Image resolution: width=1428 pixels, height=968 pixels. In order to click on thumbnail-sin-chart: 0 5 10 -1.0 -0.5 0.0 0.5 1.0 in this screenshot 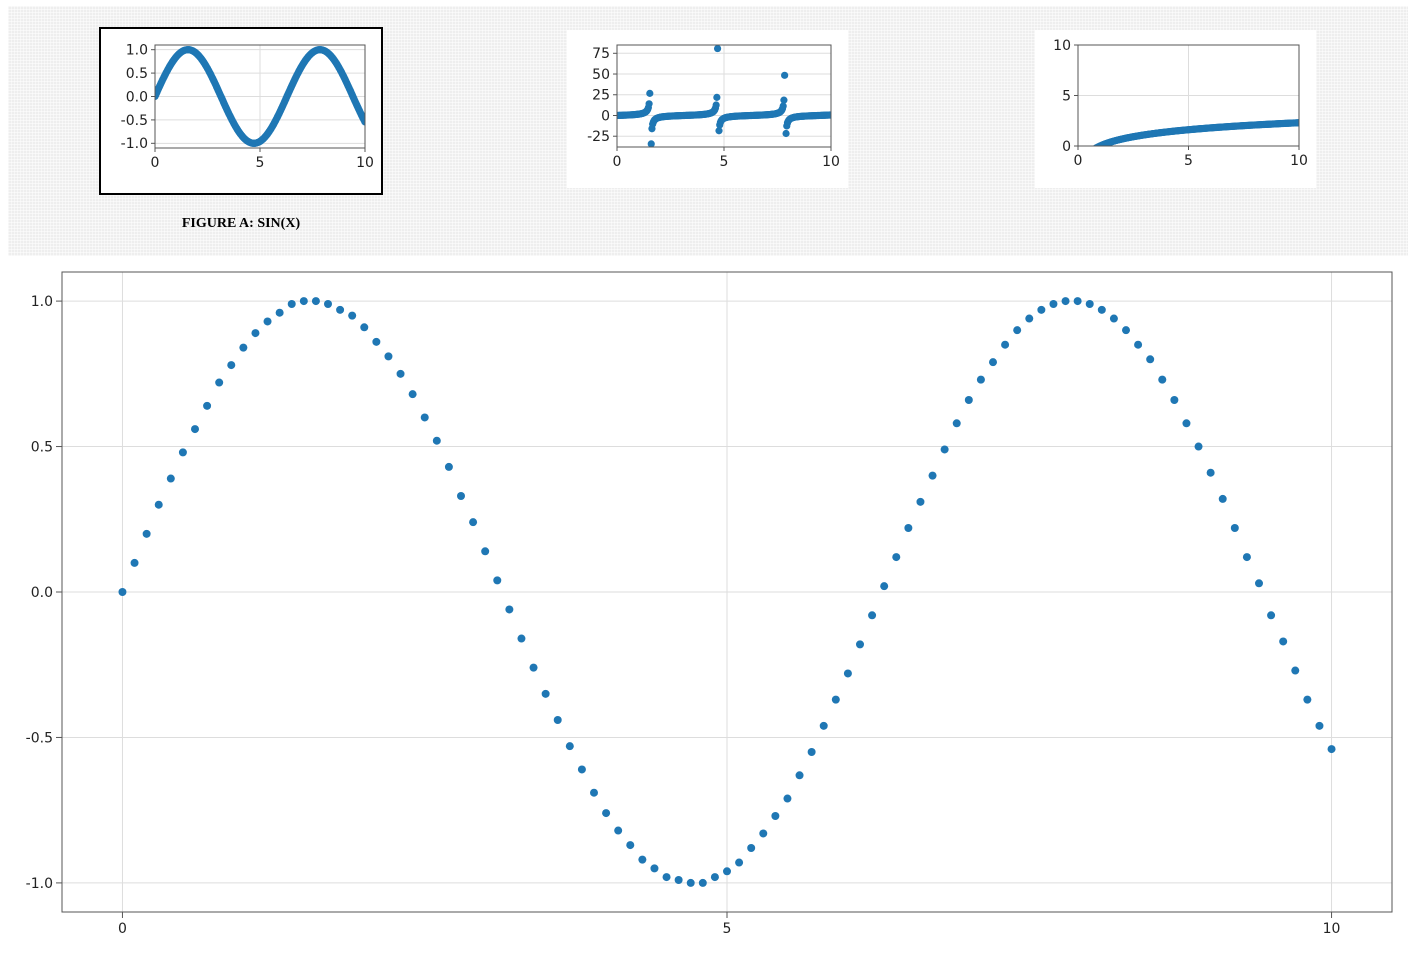, I will do `click(247, 107)`.